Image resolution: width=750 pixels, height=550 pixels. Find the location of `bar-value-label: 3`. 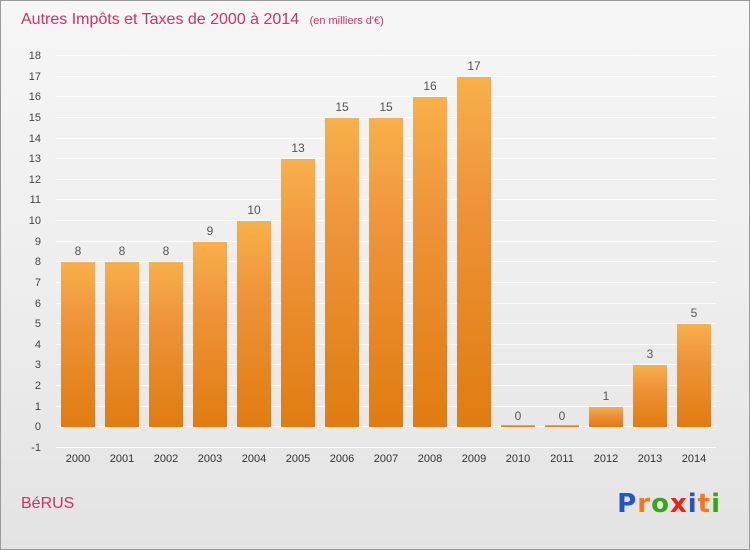

bar-value-label: 3 is located at coordinates (650, 354).